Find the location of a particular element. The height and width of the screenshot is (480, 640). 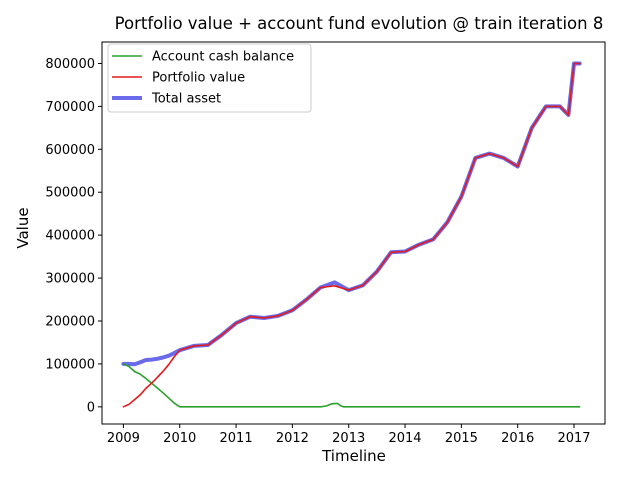

x-axis-title: Timeline is located at coordinates (353, 456).